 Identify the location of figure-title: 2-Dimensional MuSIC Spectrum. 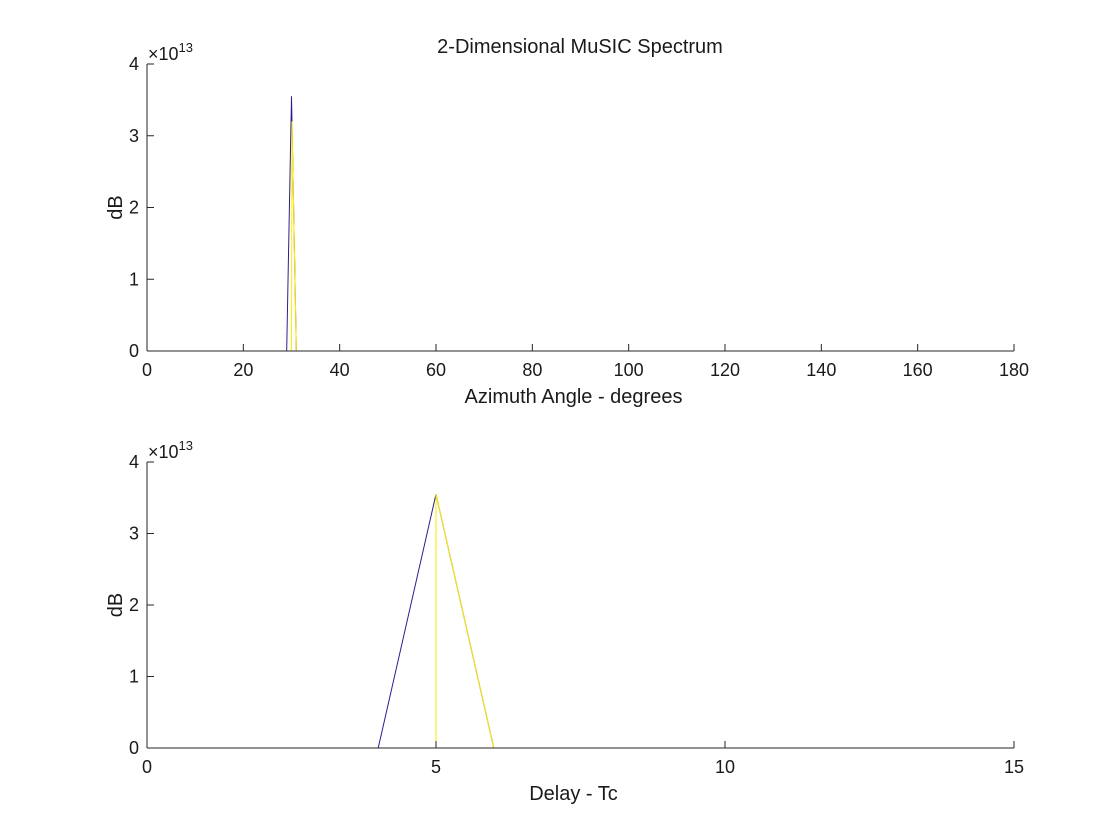
(580, 47).